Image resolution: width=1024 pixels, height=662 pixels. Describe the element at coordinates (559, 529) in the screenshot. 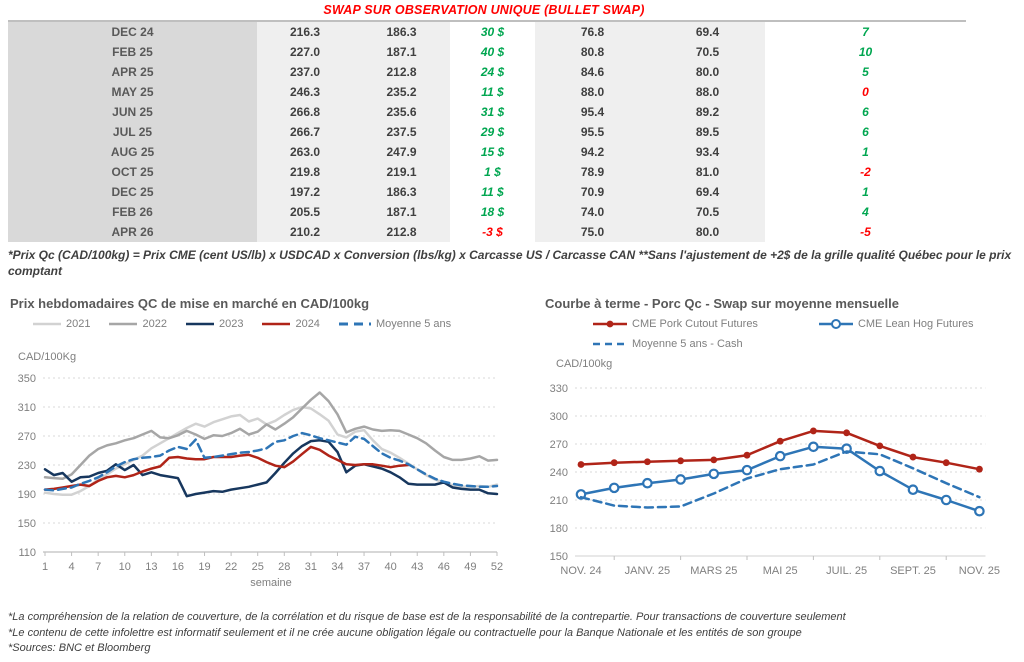

I see `svg-text: 180` at that location.